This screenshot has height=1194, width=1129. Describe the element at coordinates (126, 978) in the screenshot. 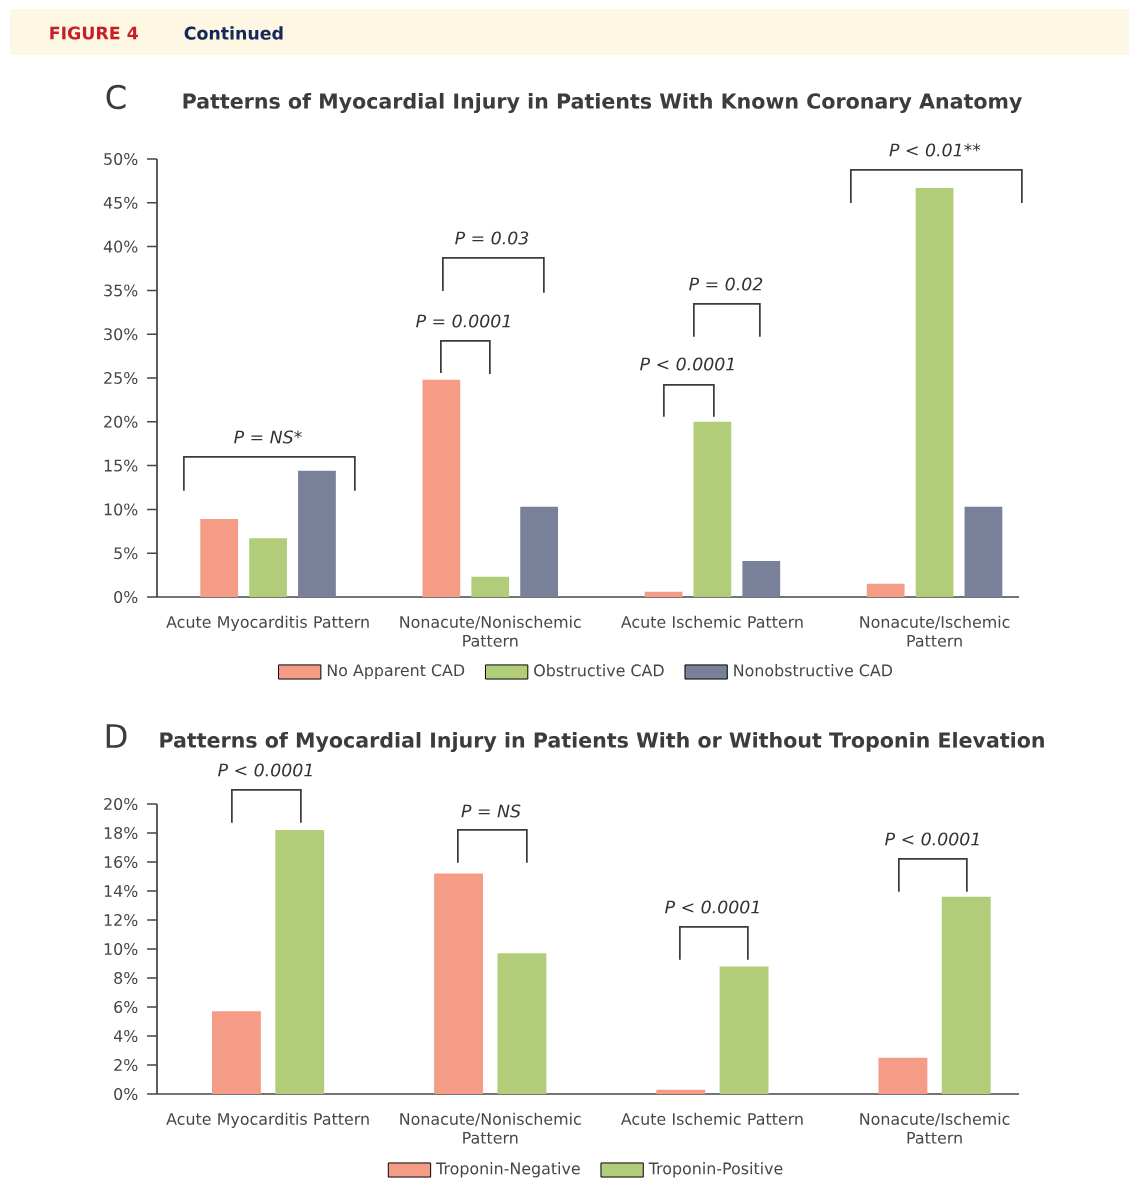

I see `y-tick-label: 8%` at that location.